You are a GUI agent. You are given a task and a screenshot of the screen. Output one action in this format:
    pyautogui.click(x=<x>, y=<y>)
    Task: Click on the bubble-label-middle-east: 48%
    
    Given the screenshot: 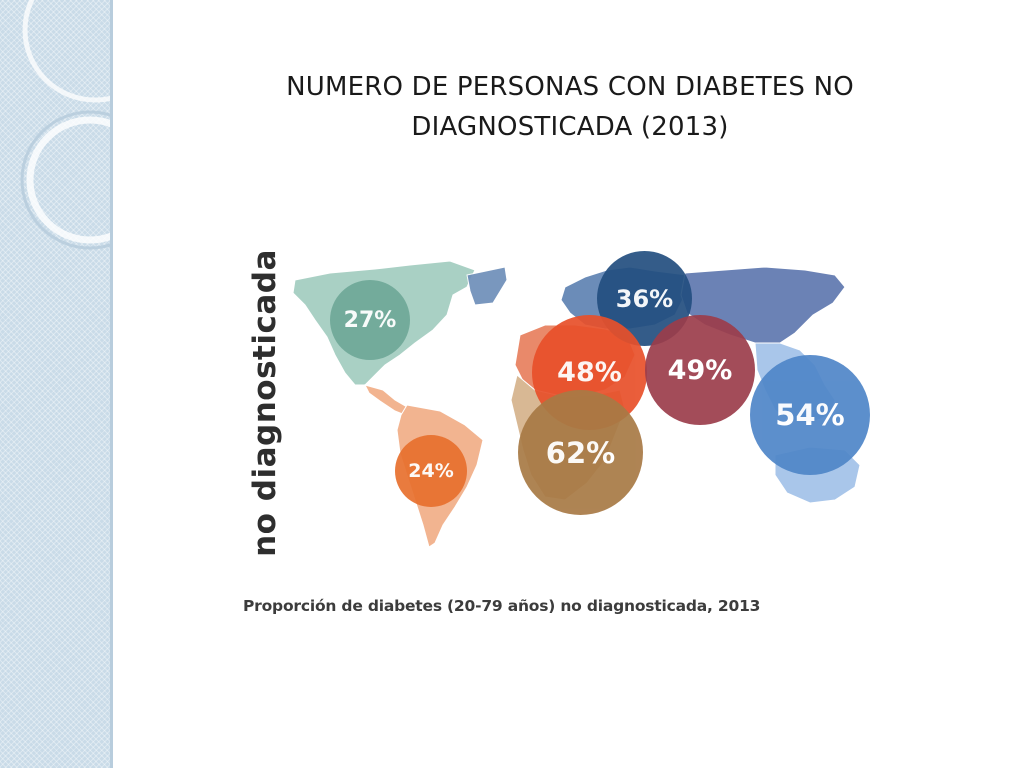 What is the action you would take?
    pyautogui.click(x=589, y=372)
    